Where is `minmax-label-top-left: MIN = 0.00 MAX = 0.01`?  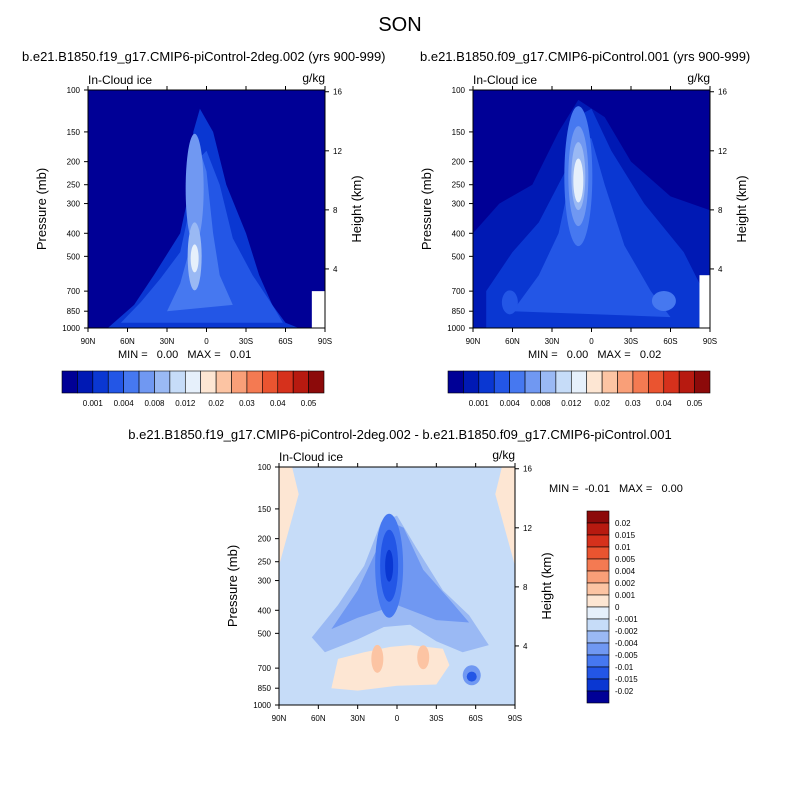 minmax-label-top-left: MIN = 0.00 MAX = 0.01 is located at coordinates (185, 355).